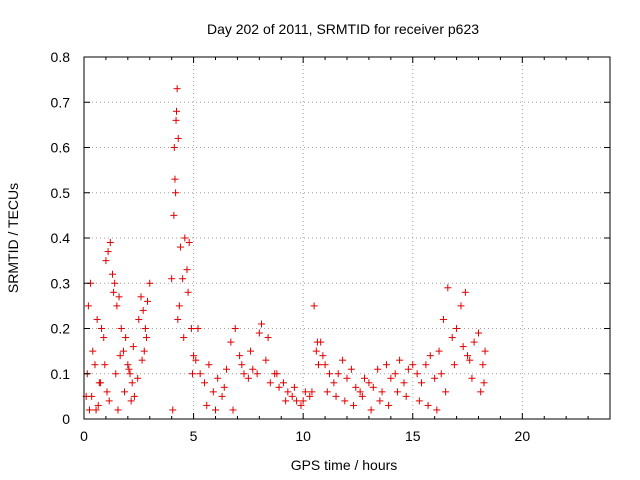 The height and width of the screenshot is (480, 640). I want to click on y-tick-label: 0.2, so click(61, 329).